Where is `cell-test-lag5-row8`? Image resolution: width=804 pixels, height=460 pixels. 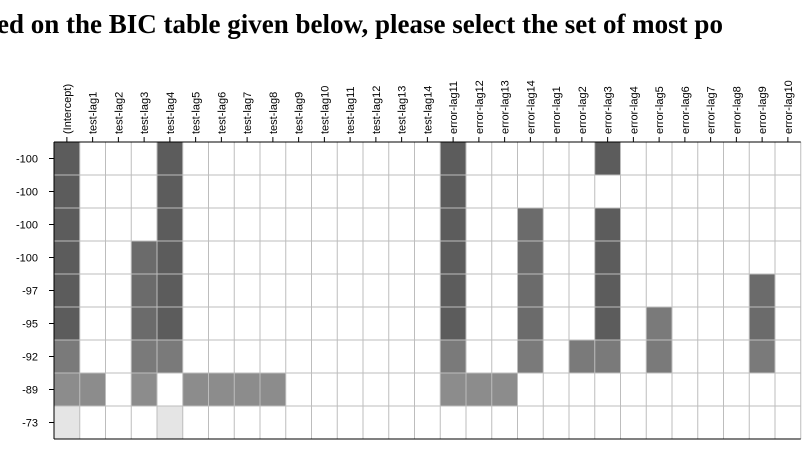 cell-test-lag5-row8 is located at coordinates (195, 389).